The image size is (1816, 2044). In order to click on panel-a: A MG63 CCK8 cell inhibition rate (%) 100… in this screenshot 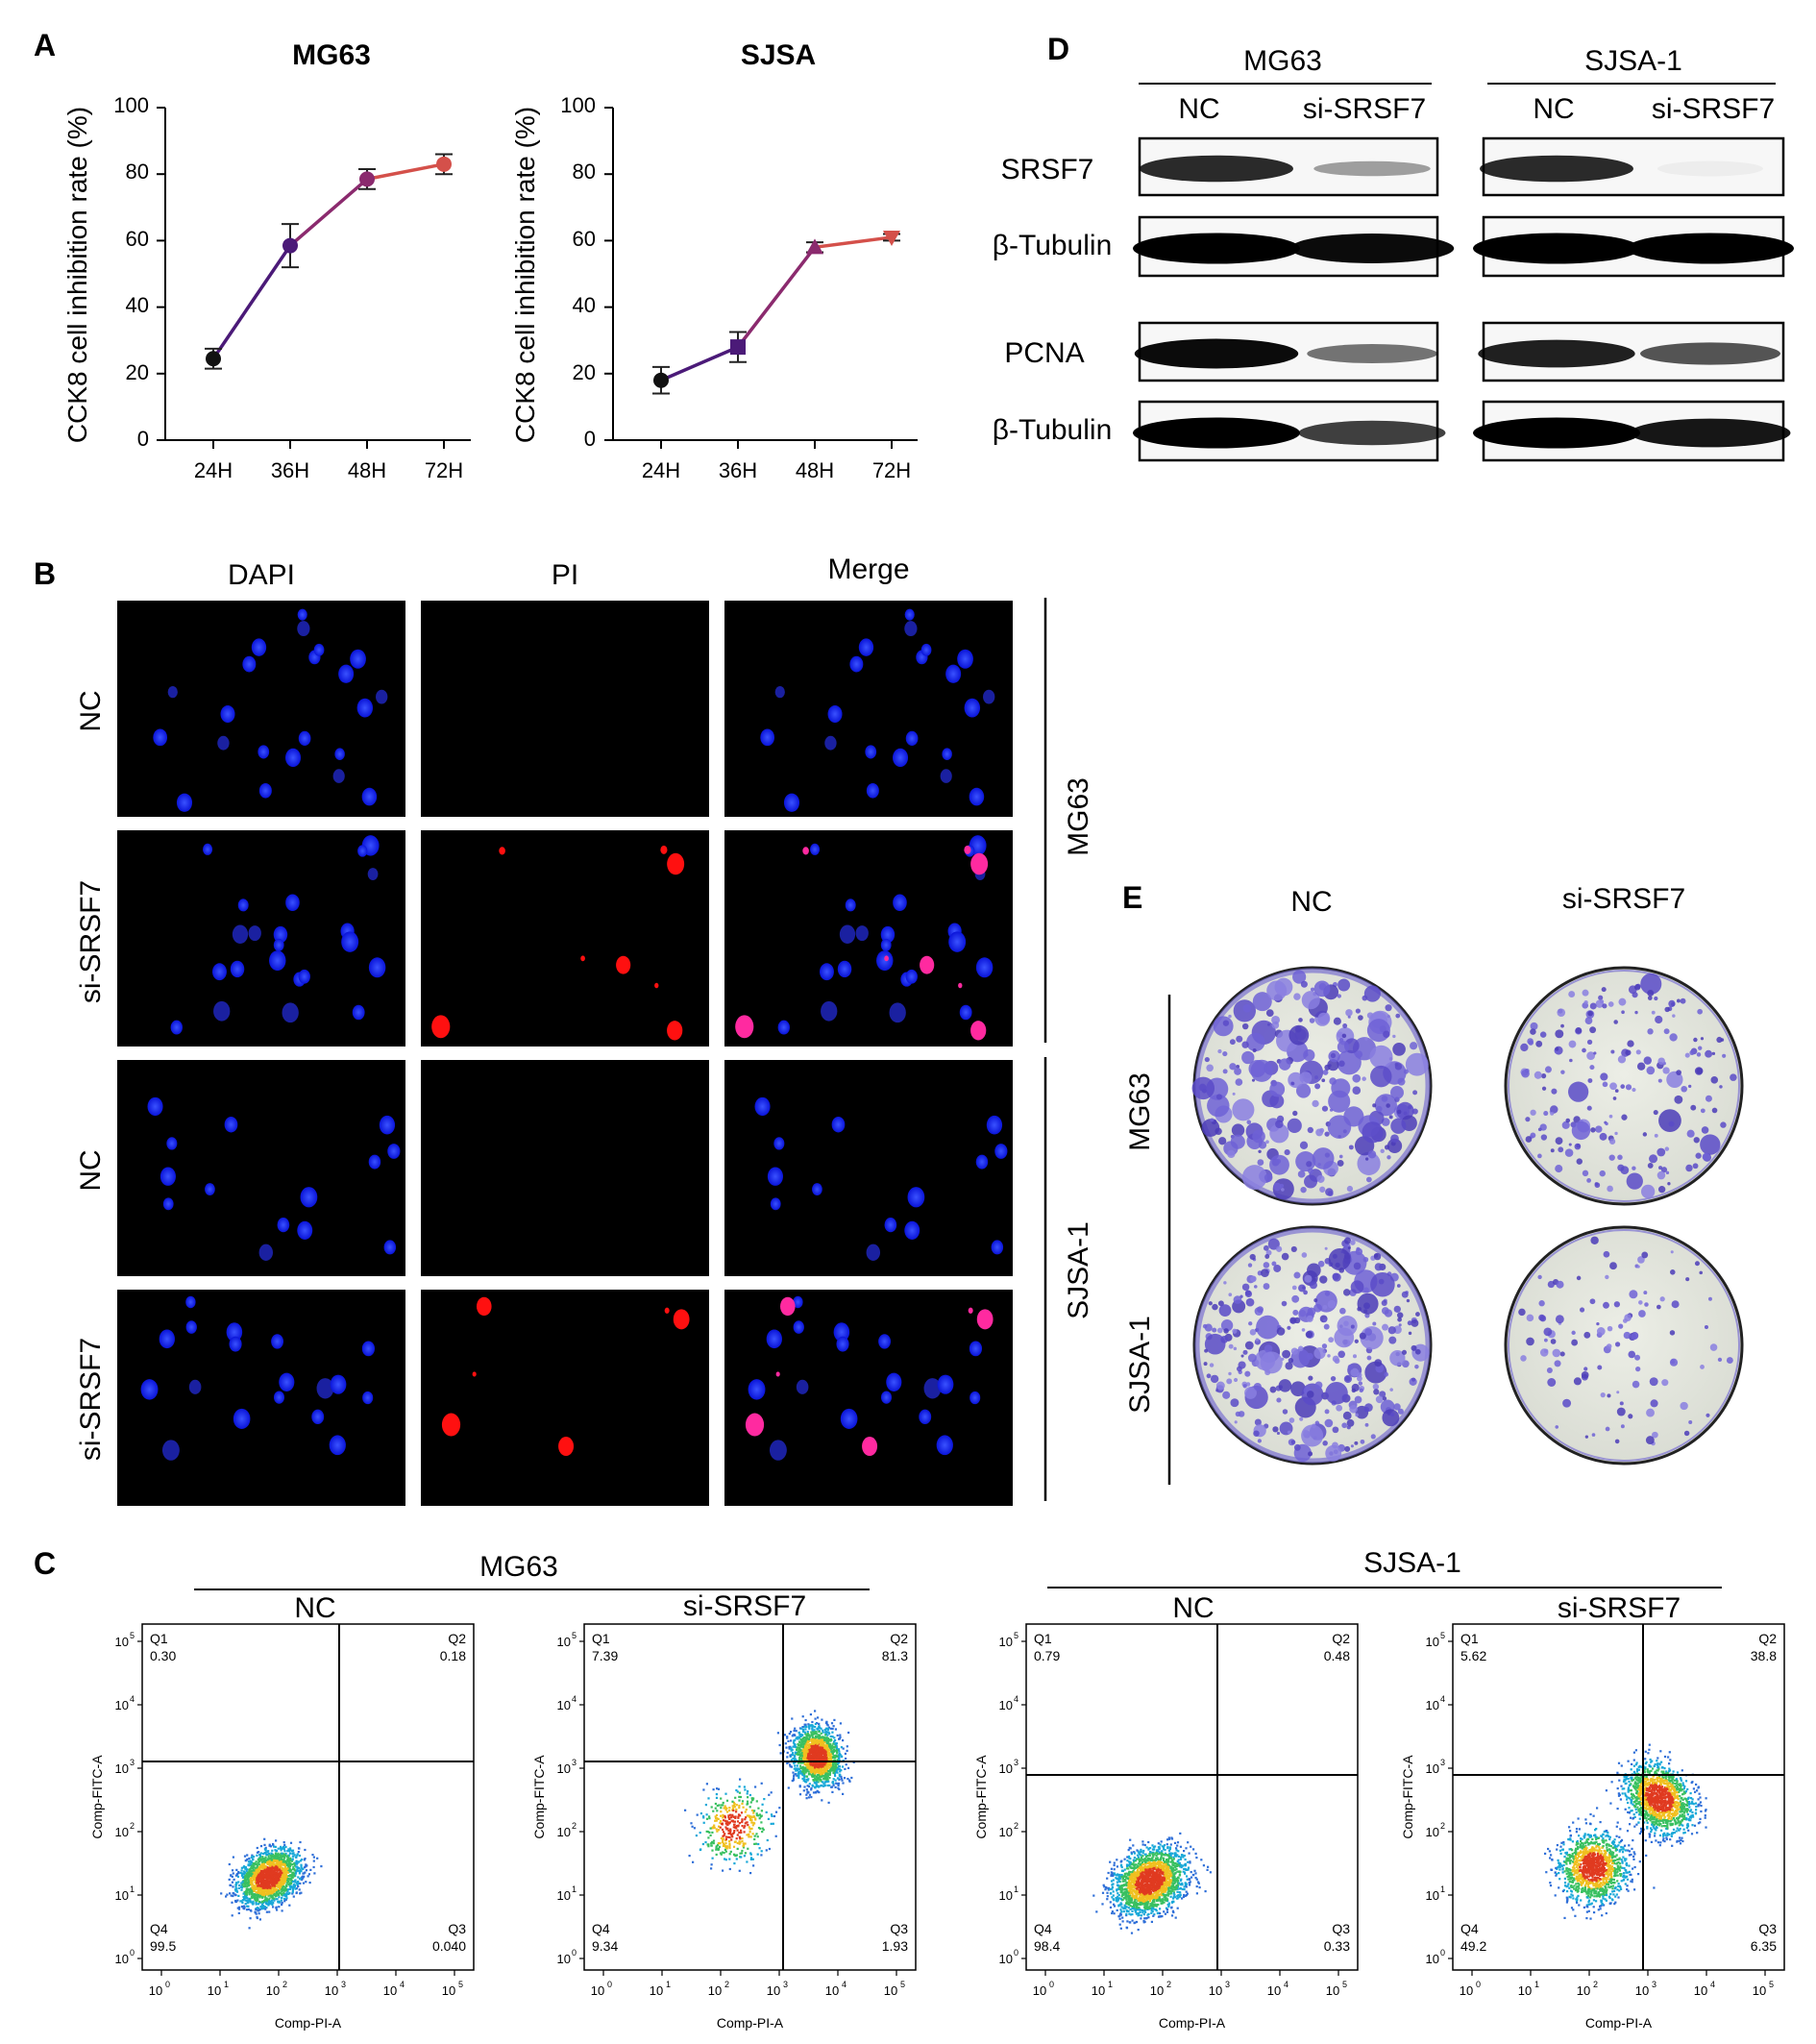, I will do `click(476, 255)`.